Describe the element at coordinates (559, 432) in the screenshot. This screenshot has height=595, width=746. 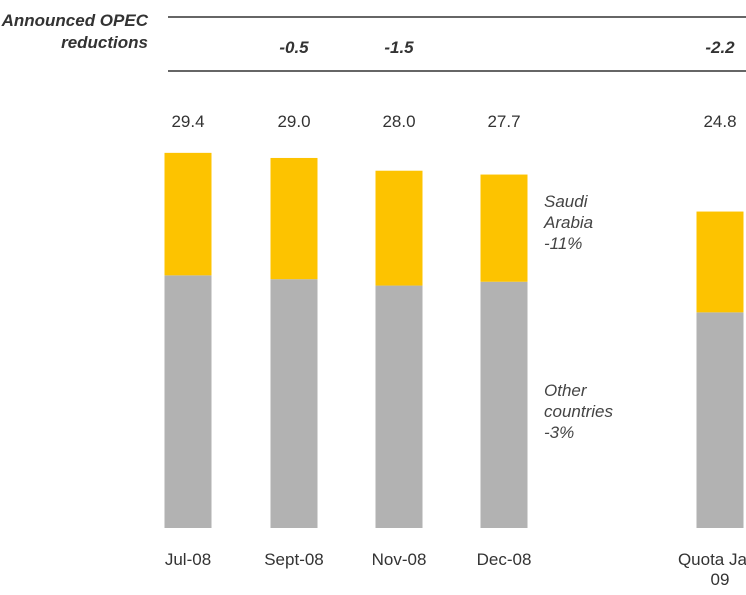
I see `series-change: -3%` at that location.